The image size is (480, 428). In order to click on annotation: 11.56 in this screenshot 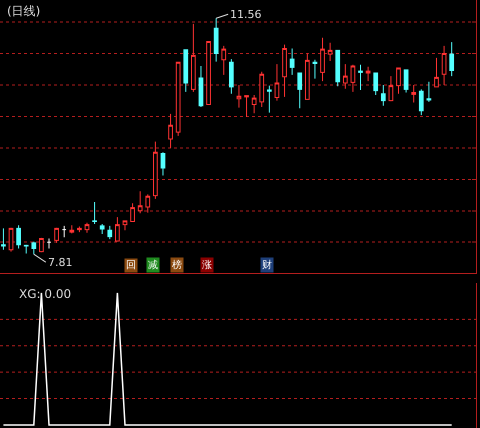, I will do `click(246, 14)`.